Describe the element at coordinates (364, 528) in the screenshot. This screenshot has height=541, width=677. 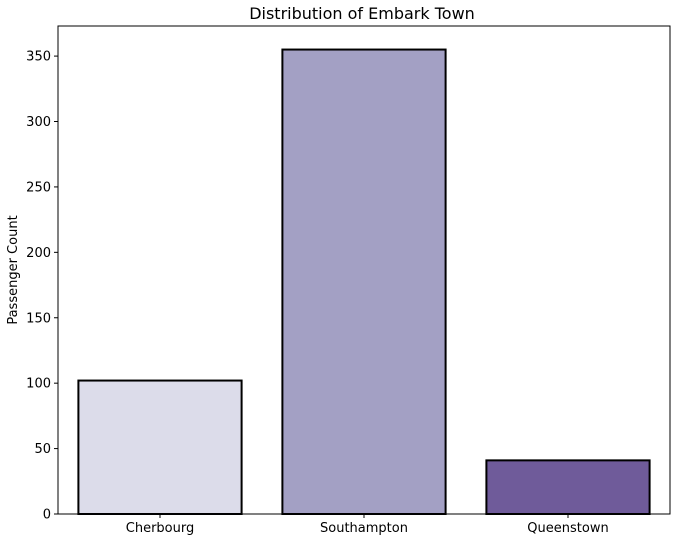
I see `x-tick-label: Southampton` at that location.